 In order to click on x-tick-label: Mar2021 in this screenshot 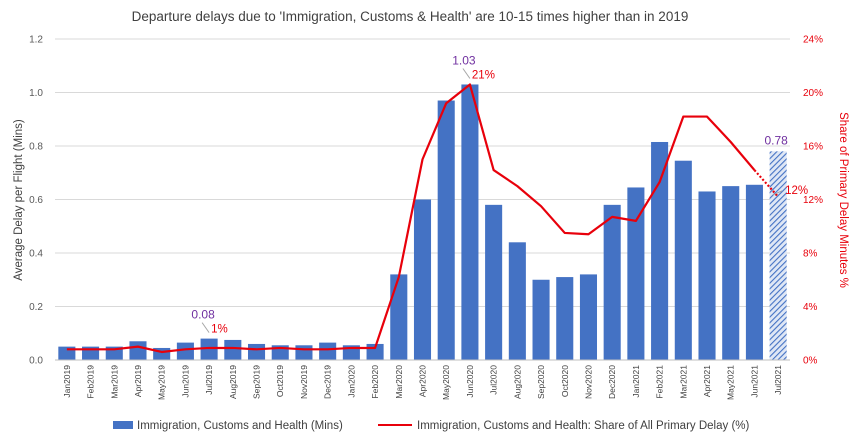, I will do `click(683, 382)`.